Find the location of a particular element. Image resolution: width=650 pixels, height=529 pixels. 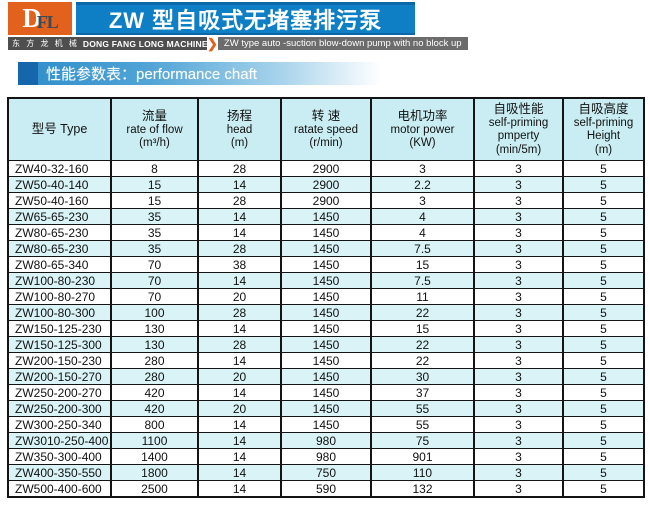

company-name-en: DONG FANG LONG MACHINERY is located at coordinates (151, 43).